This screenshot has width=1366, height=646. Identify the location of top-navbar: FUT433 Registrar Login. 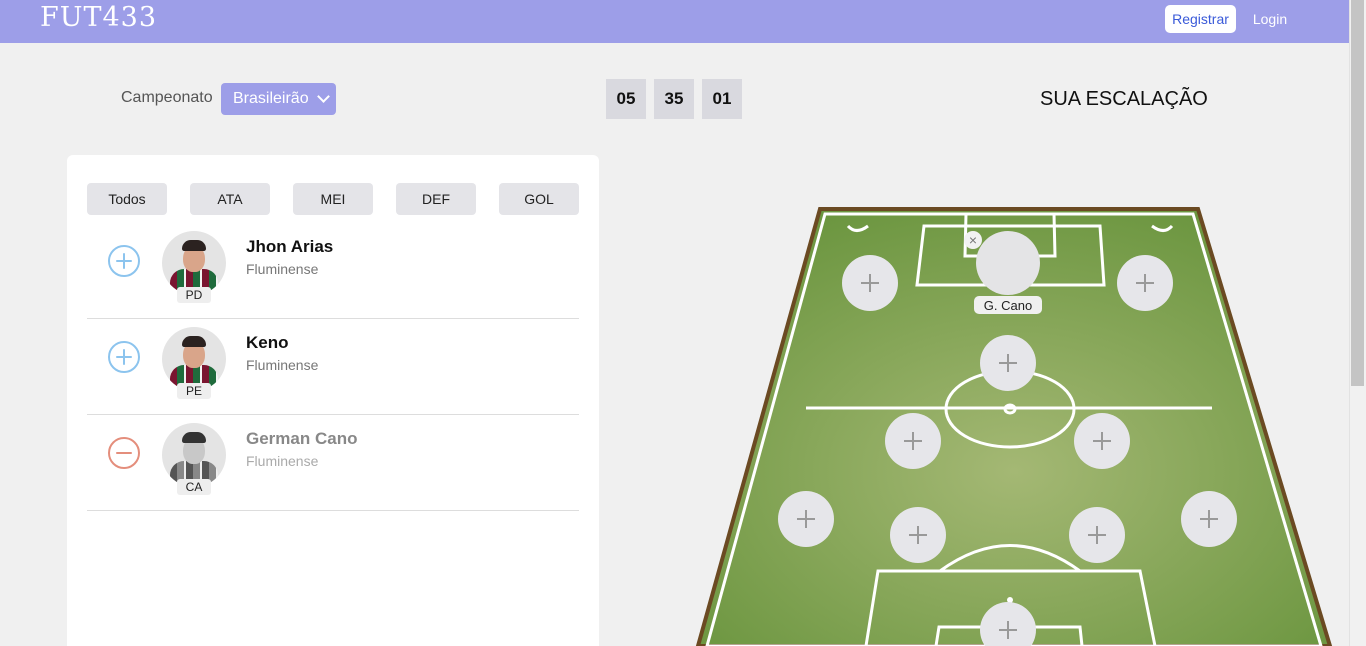
(683, 21).